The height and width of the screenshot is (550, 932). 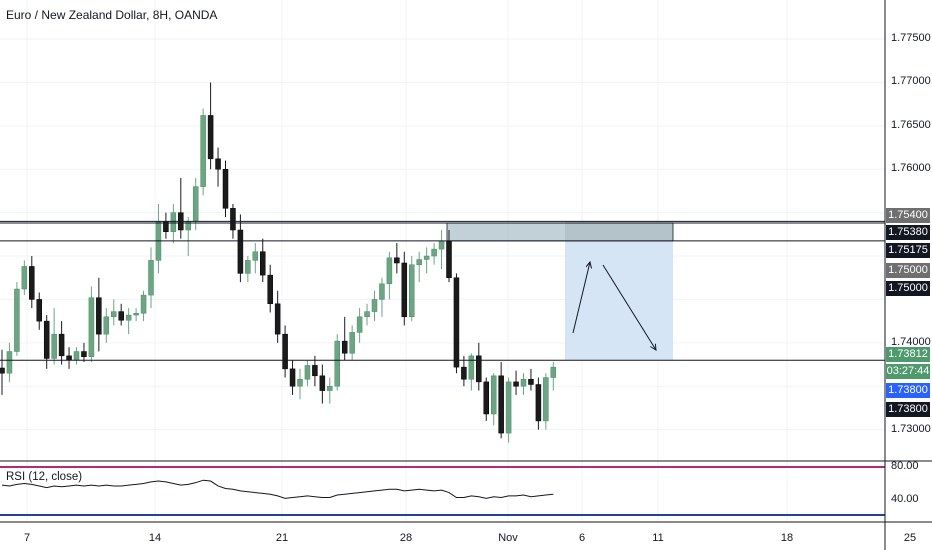 I want to click on price-tick-label: 1.76500, so click(x=911, y=124).